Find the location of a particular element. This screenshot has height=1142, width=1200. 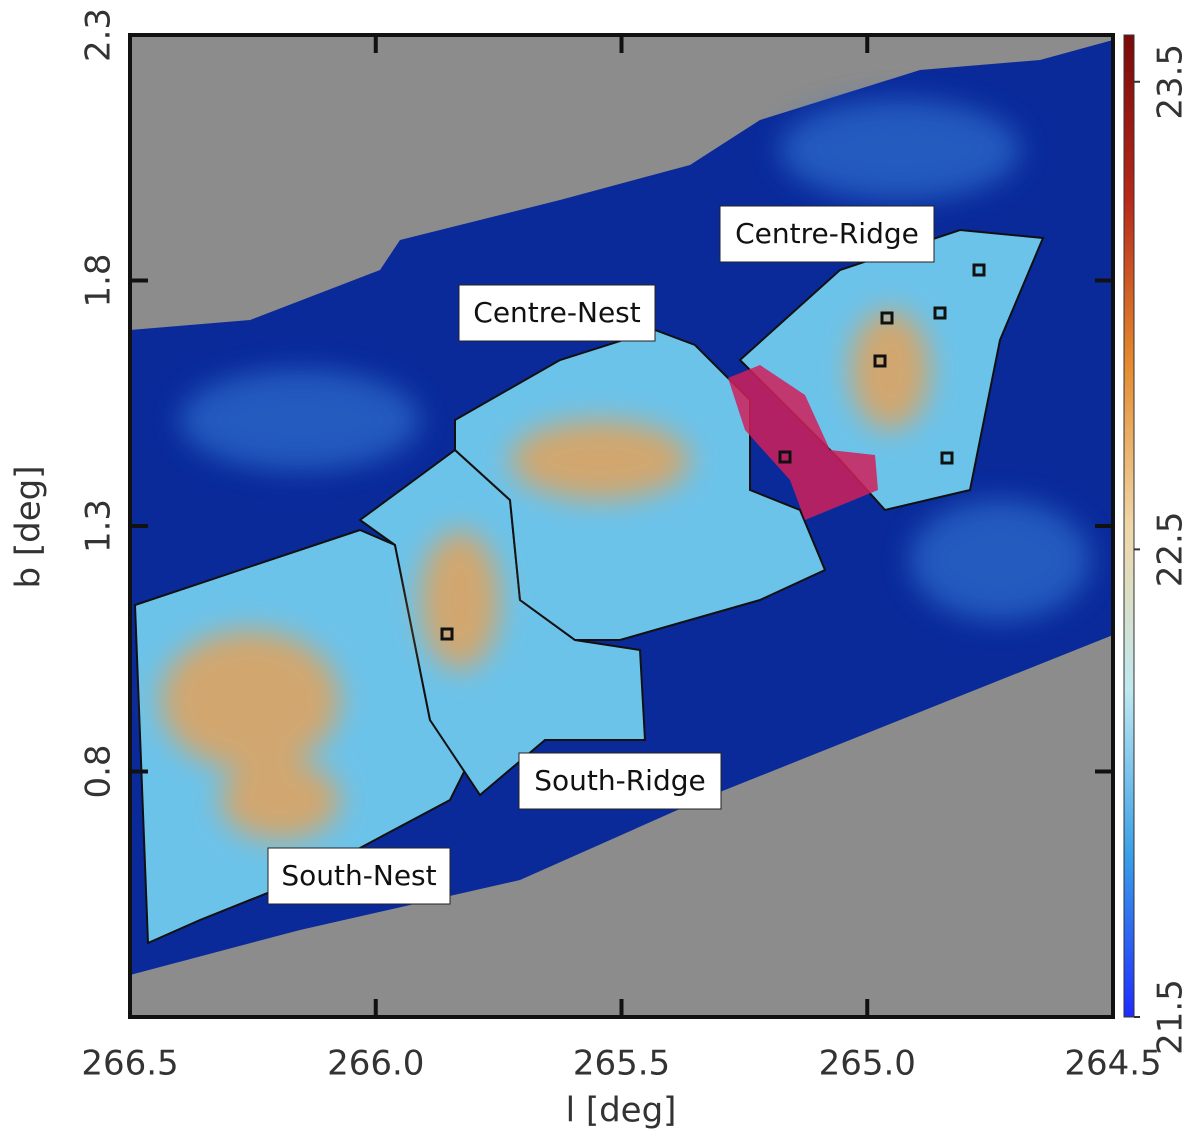

masked-region is located at coordinates (803, 442).